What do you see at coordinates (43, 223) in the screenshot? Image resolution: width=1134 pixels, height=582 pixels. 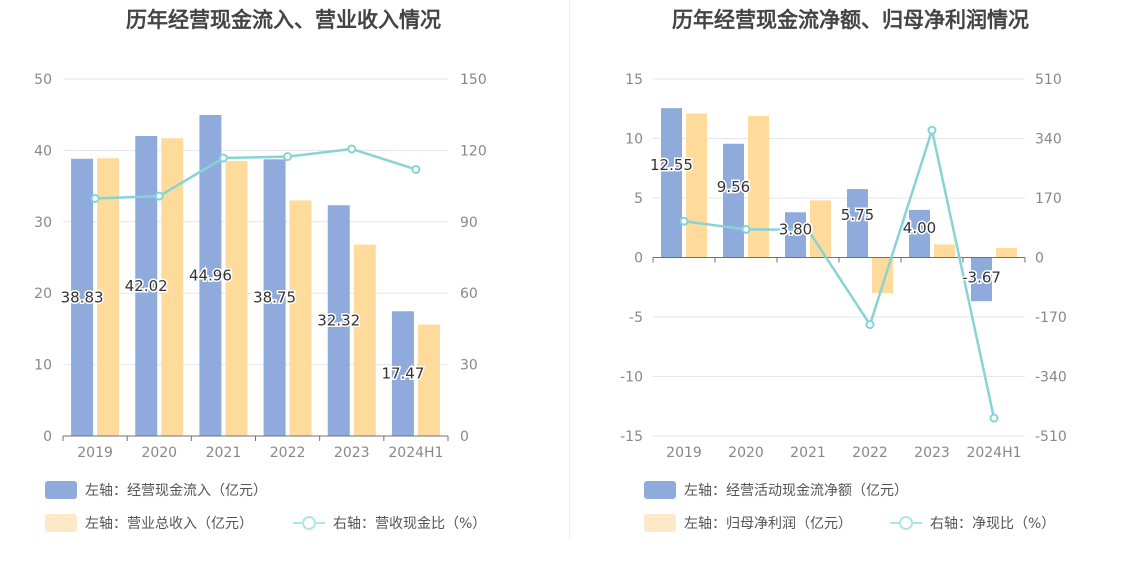 I see `left-axis-tick-label: 30` at bounding box center [43, 223].